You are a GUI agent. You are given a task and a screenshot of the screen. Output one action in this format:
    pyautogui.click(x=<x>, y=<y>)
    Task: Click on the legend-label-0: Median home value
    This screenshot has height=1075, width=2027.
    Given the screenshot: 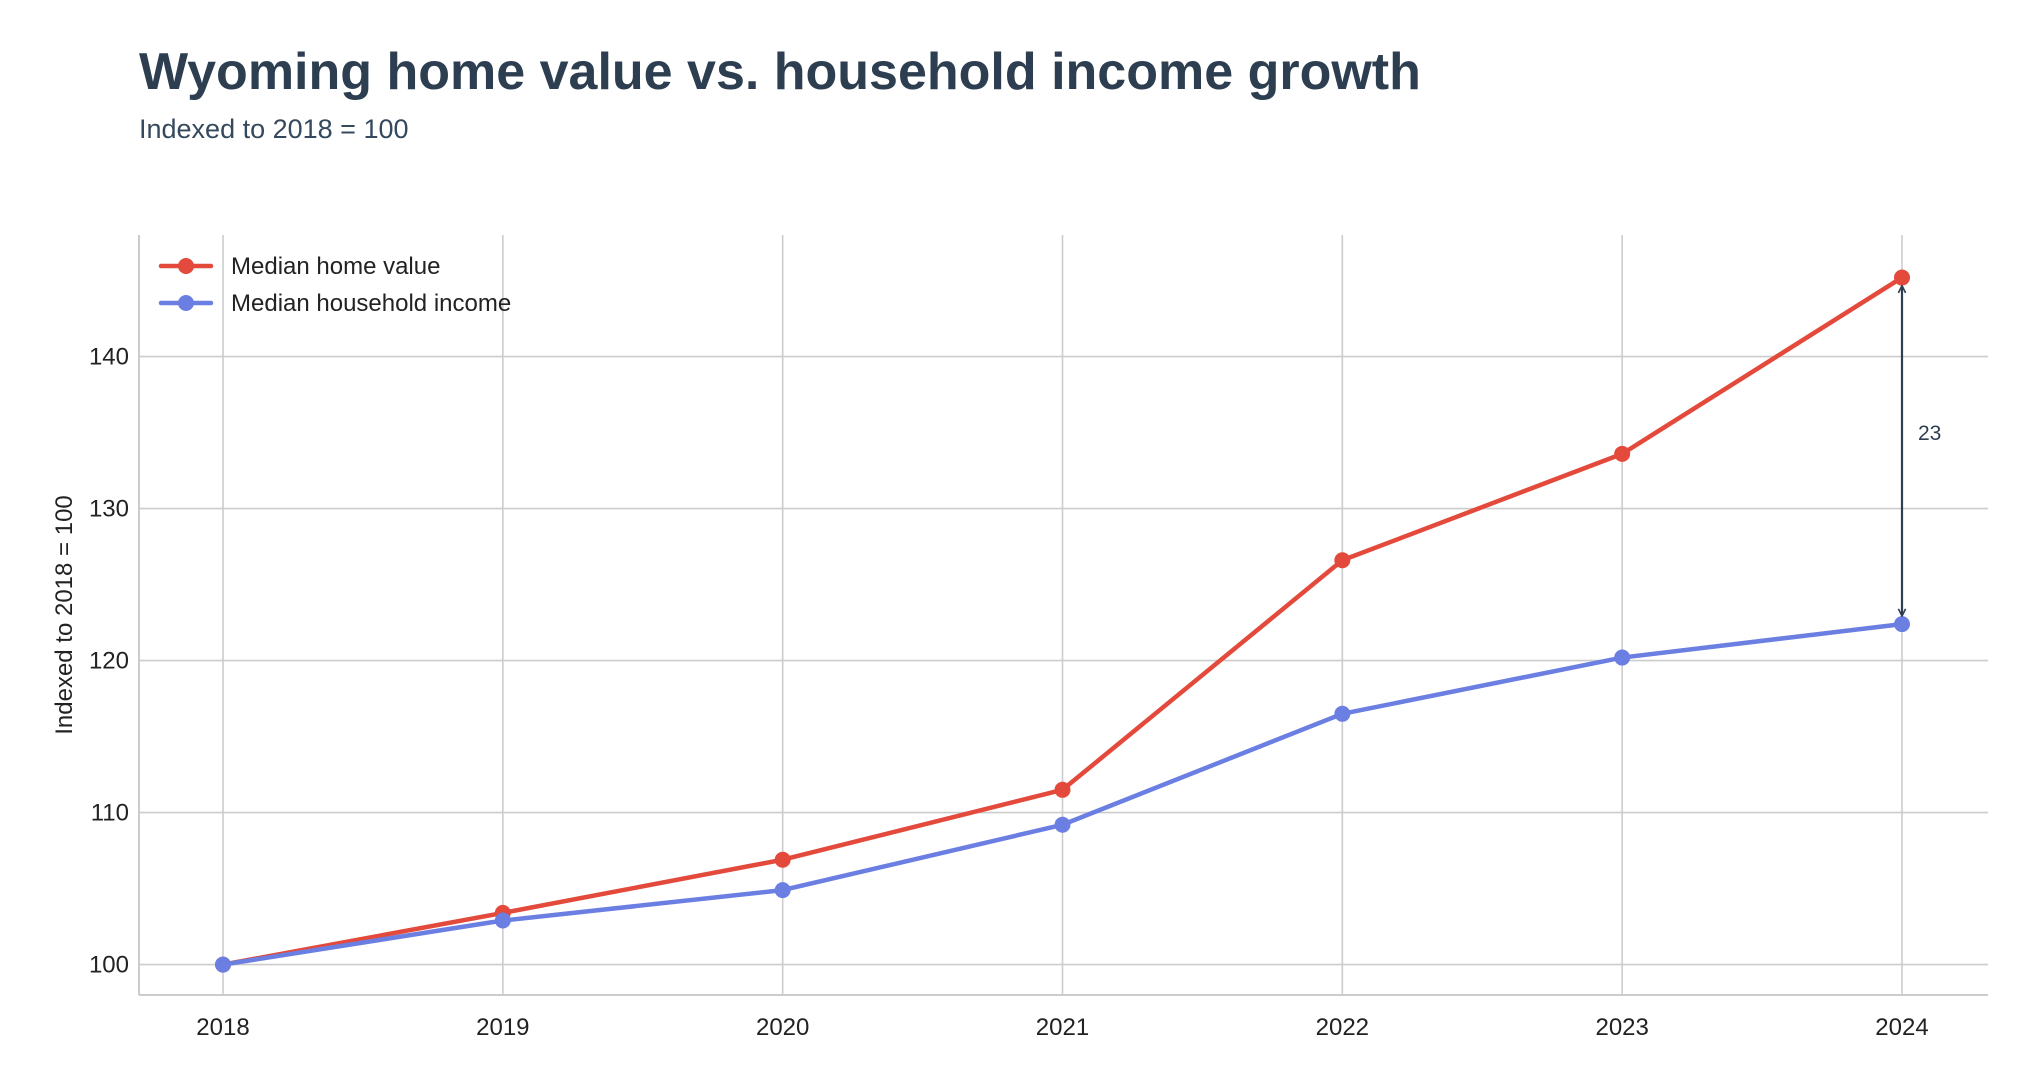 What is the action you would take?
    pyautogui.click(x=335, y=266)
    